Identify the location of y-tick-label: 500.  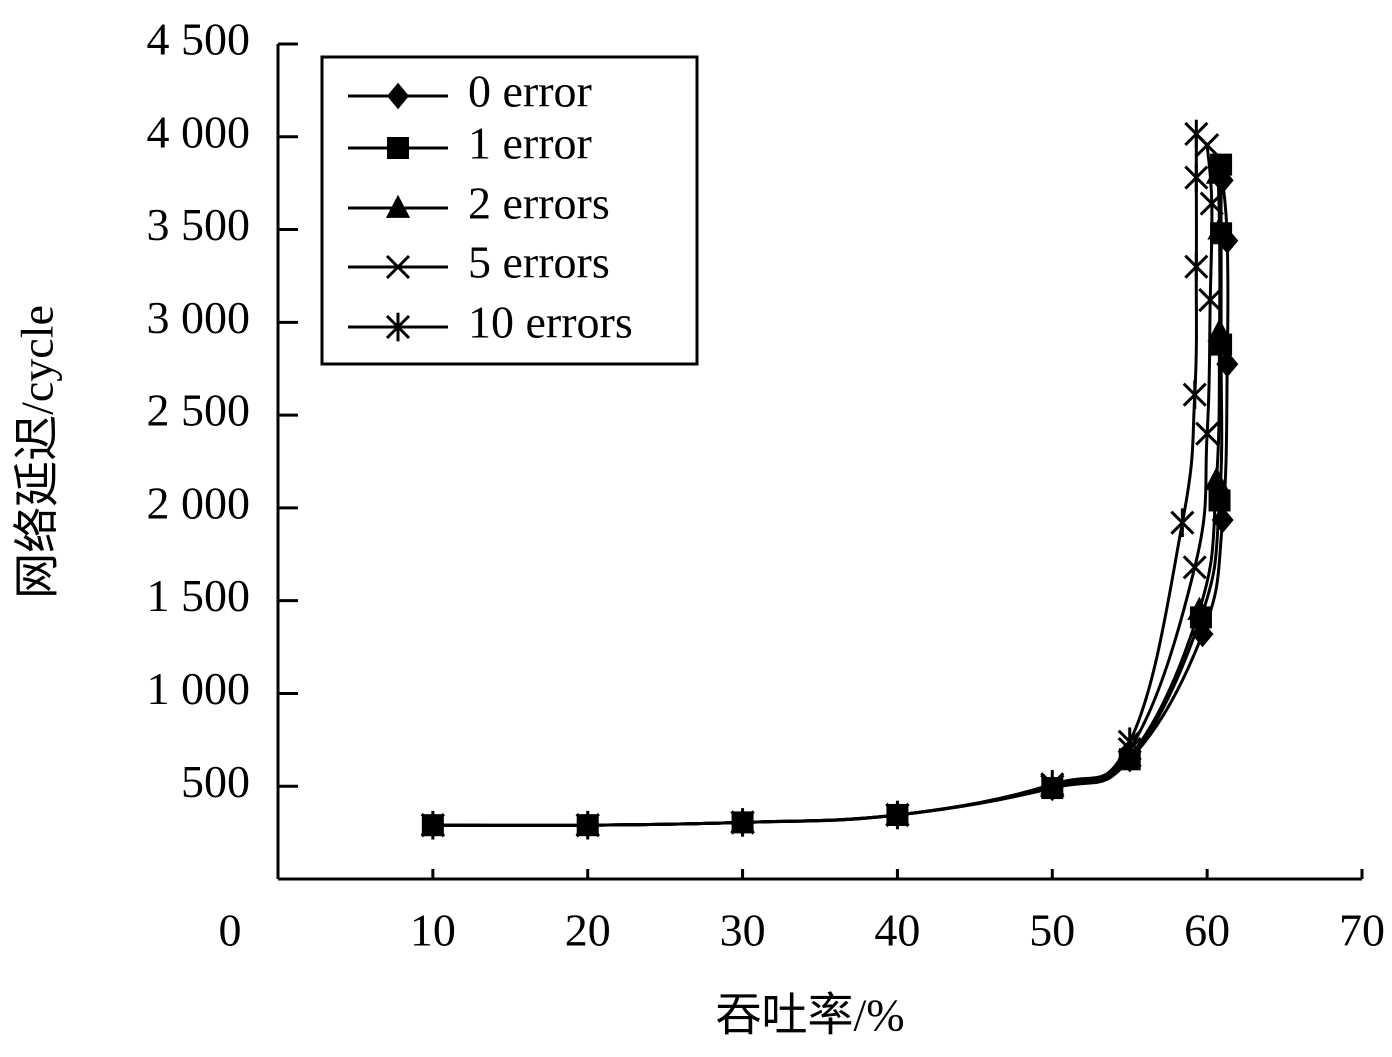
(215, 781).